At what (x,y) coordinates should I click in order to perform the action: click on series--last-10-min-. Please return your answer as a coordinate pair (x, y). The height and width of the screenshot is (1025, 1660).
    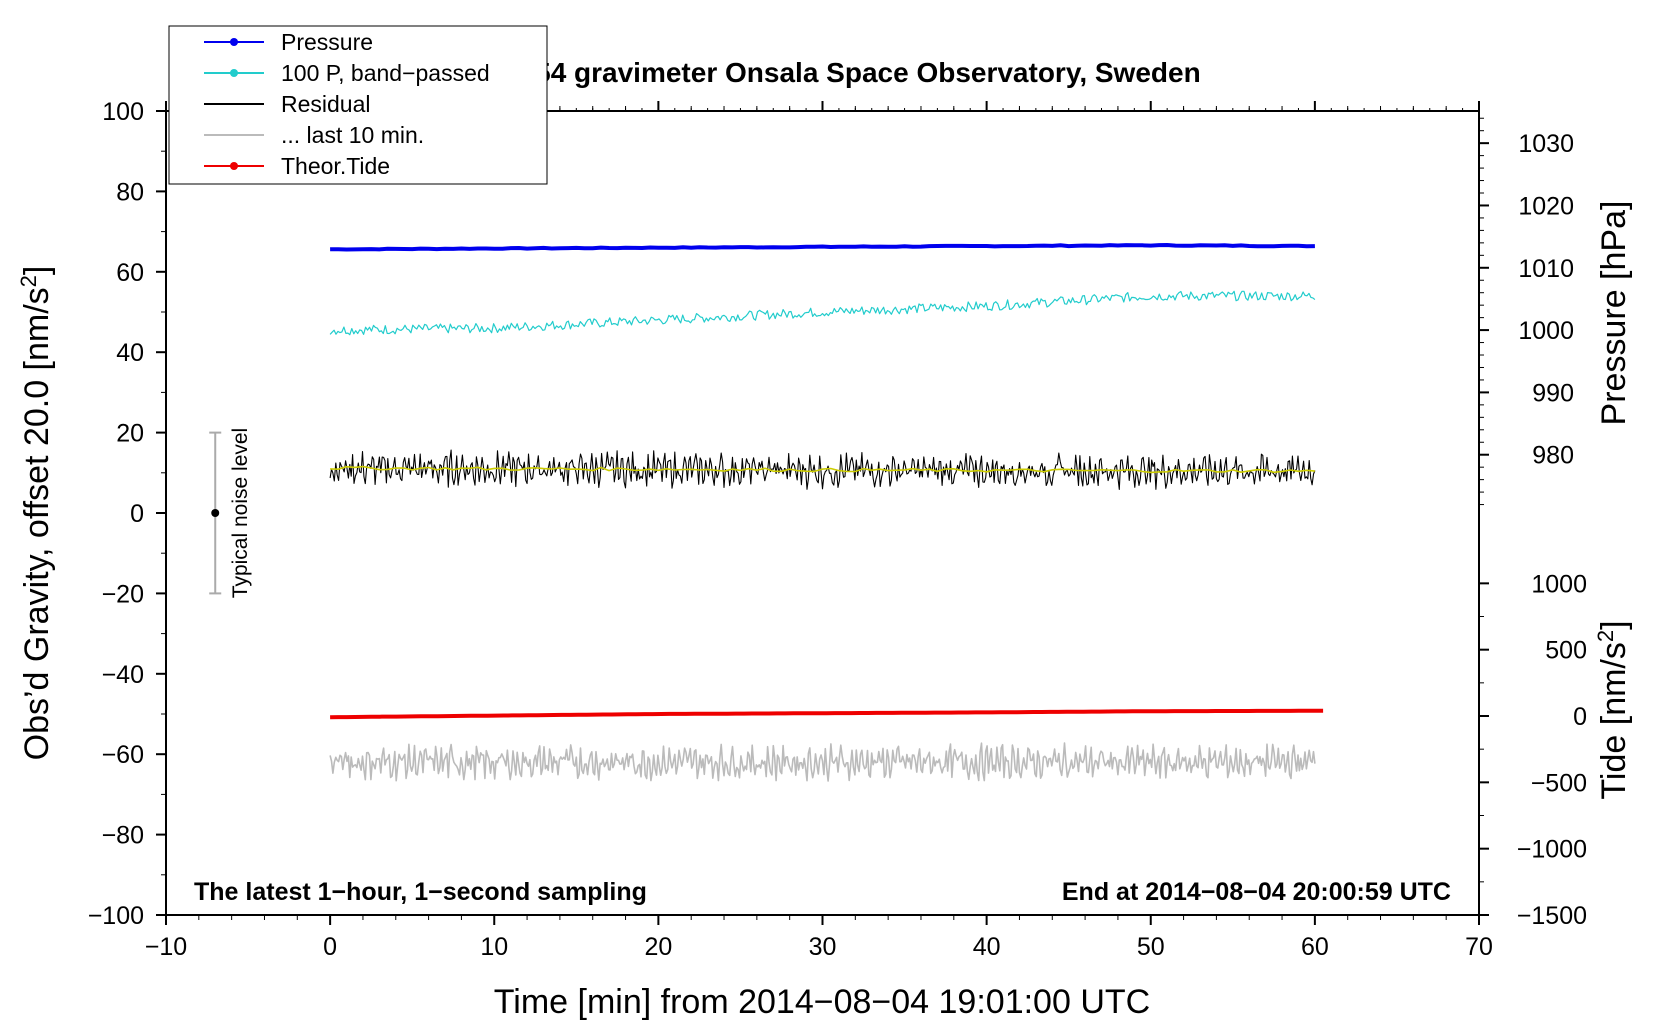
    Looking at the image, I should click on (822, 469).